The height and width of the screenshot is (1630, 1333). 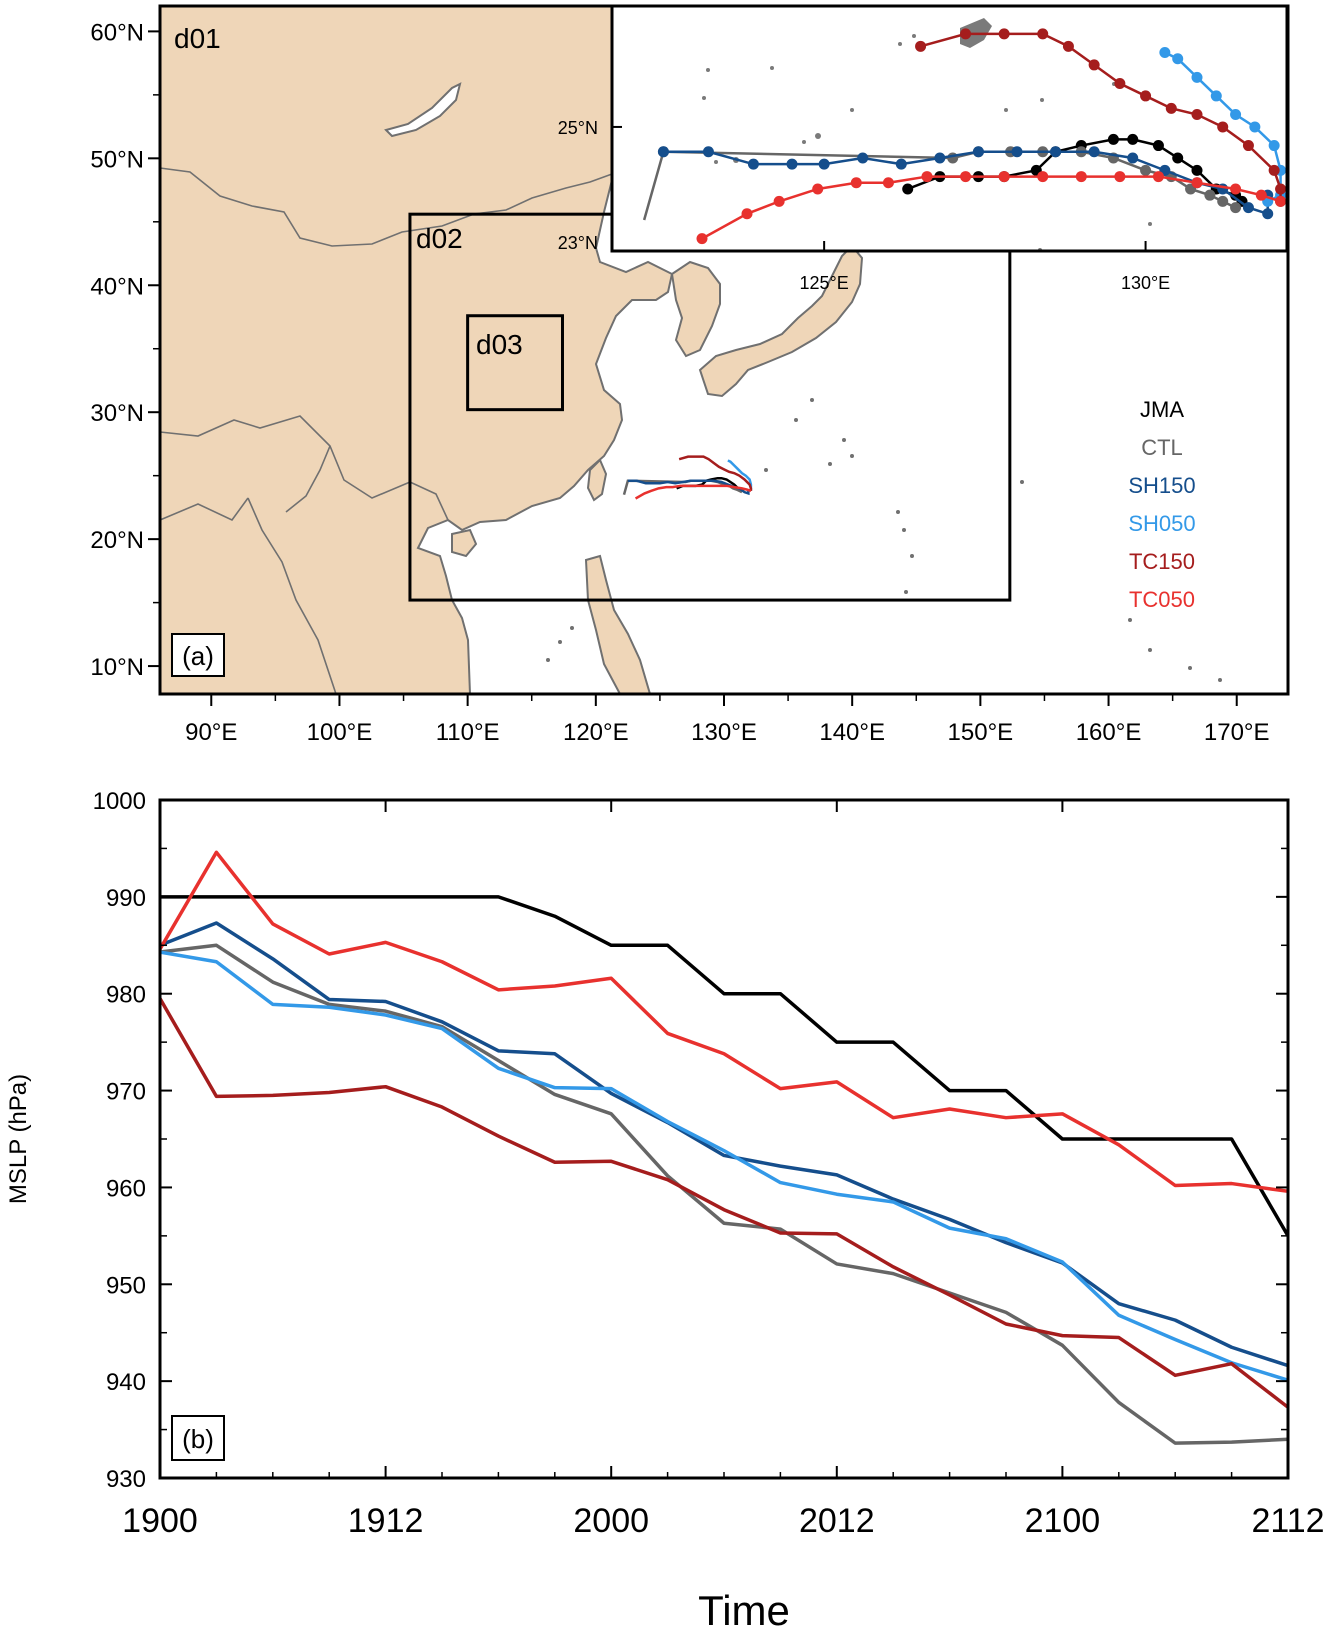 I want to click on lon-tick-label: 120°E, so click(x=596, y=732).